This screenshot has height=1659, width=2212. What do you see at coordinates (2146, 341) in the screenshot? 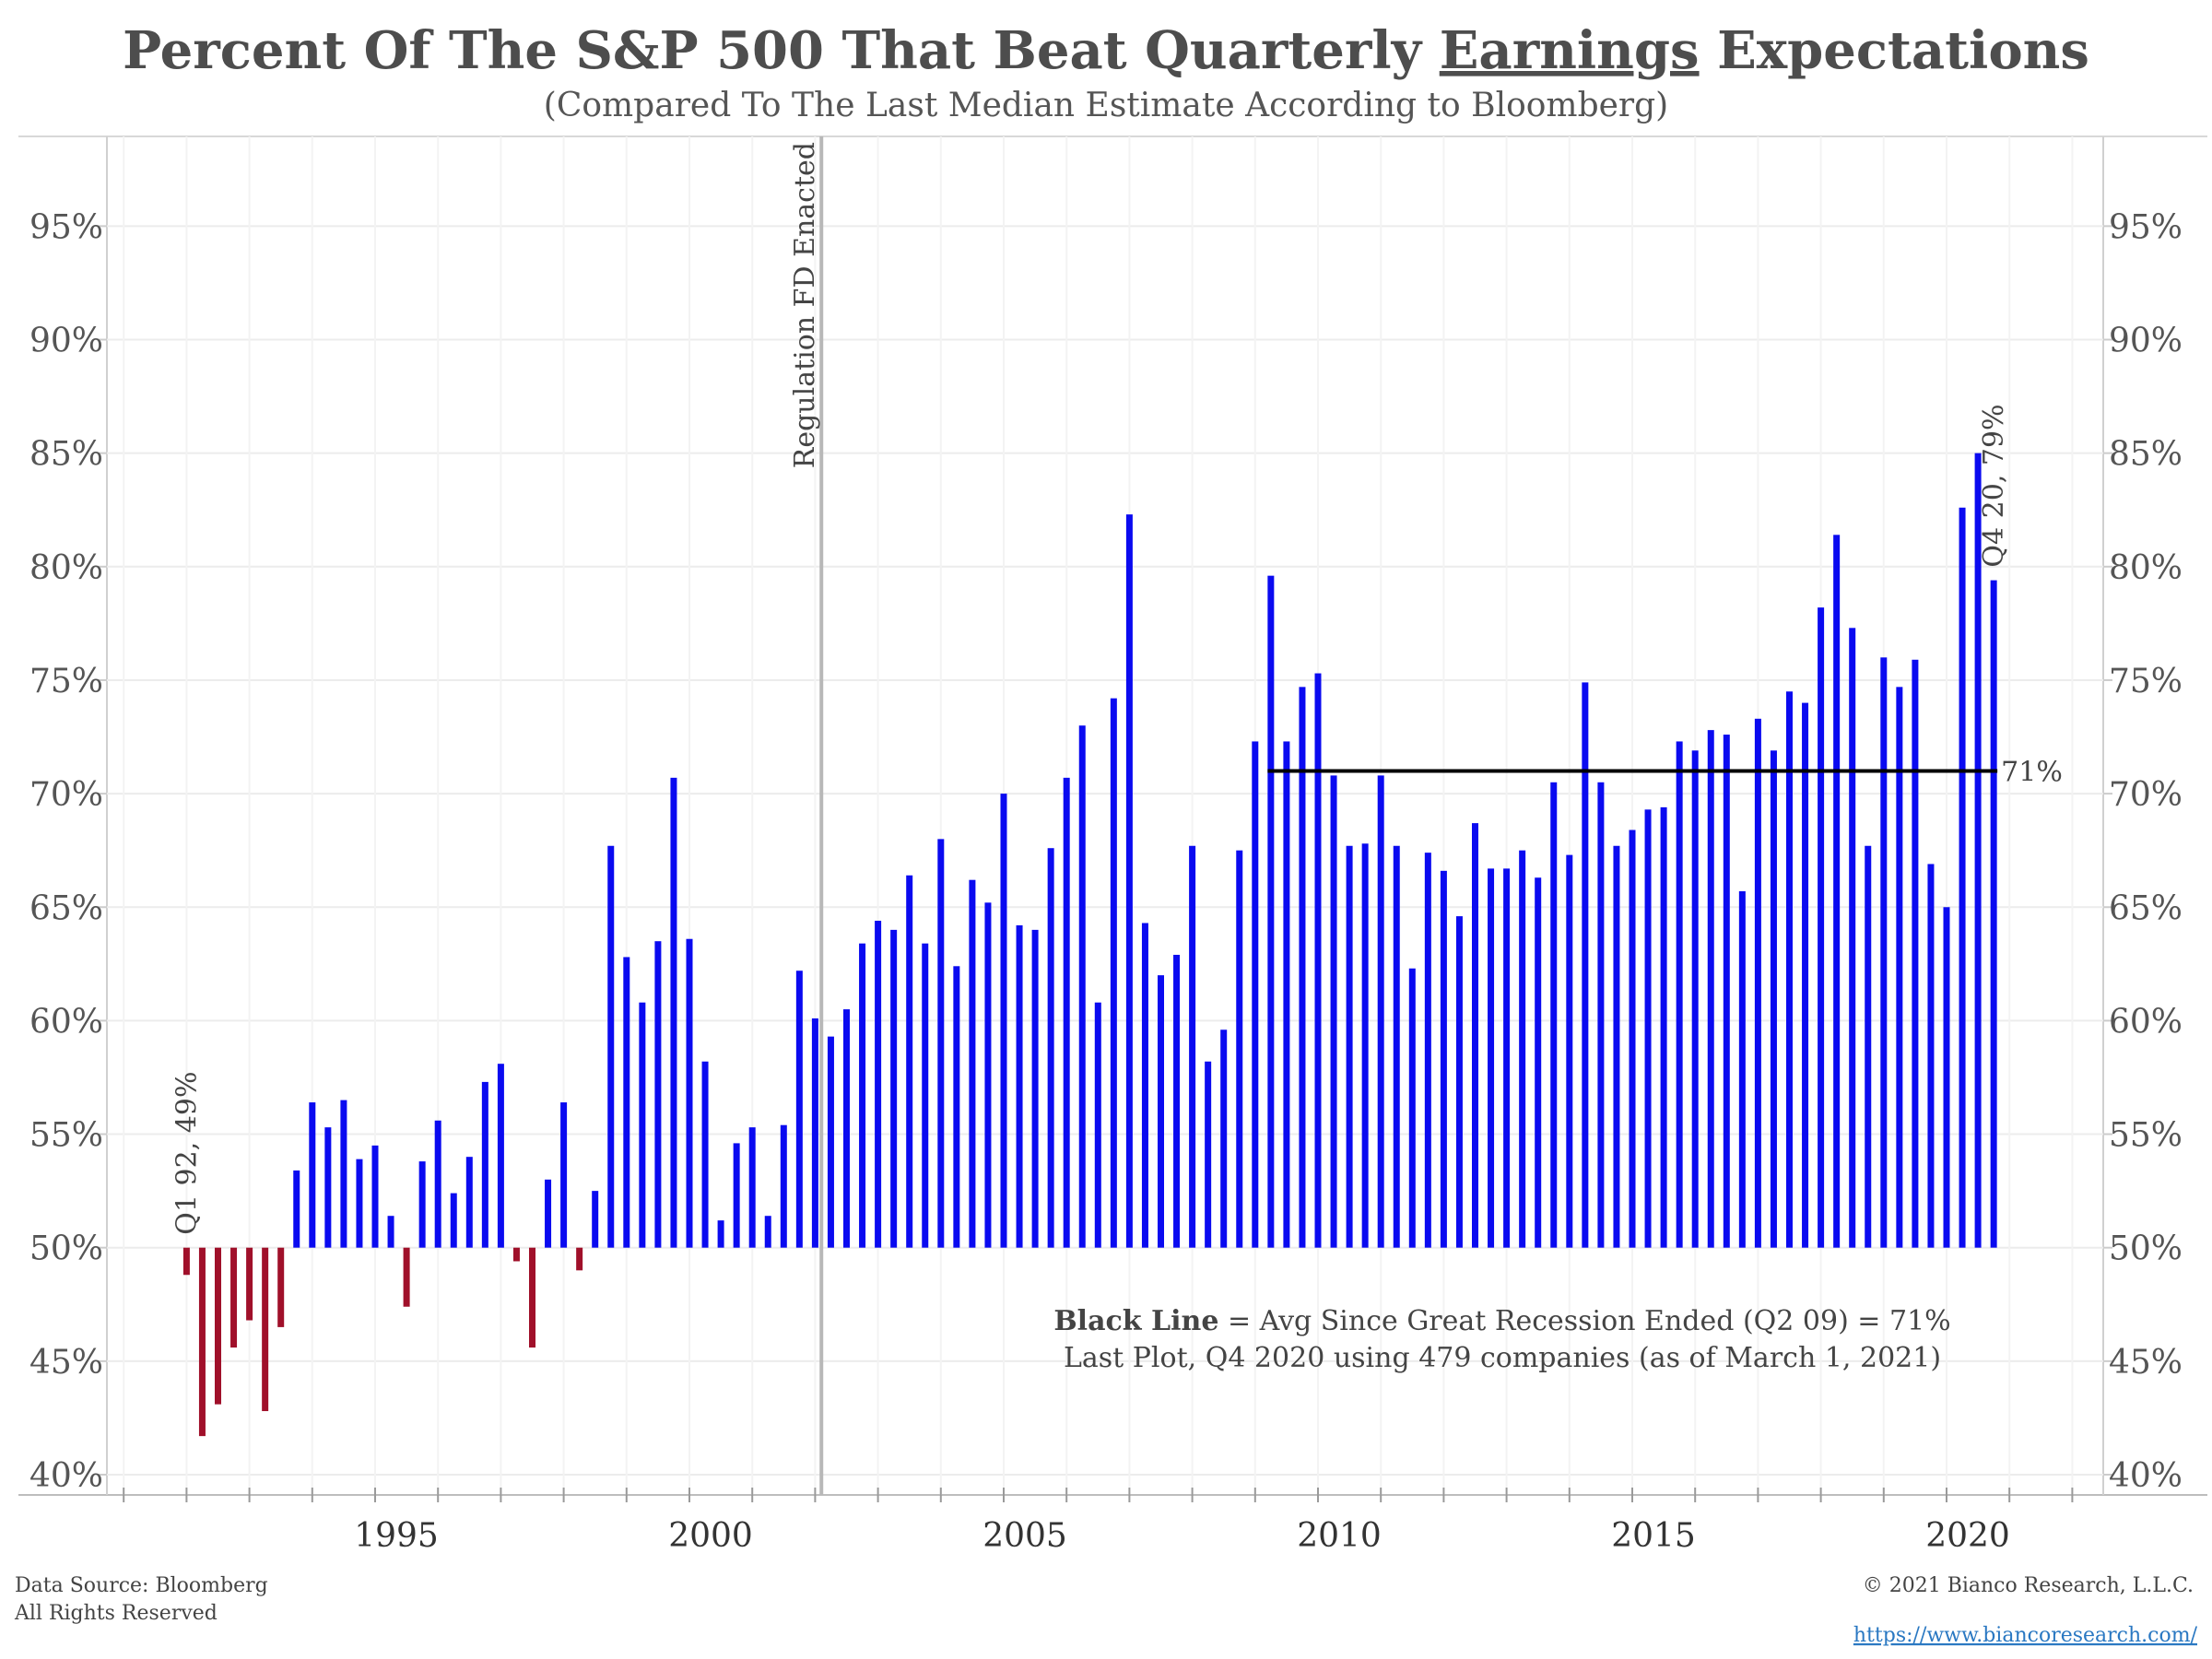
I see `y-tick-label-right: 90%` at bounding box center [2146, 341].